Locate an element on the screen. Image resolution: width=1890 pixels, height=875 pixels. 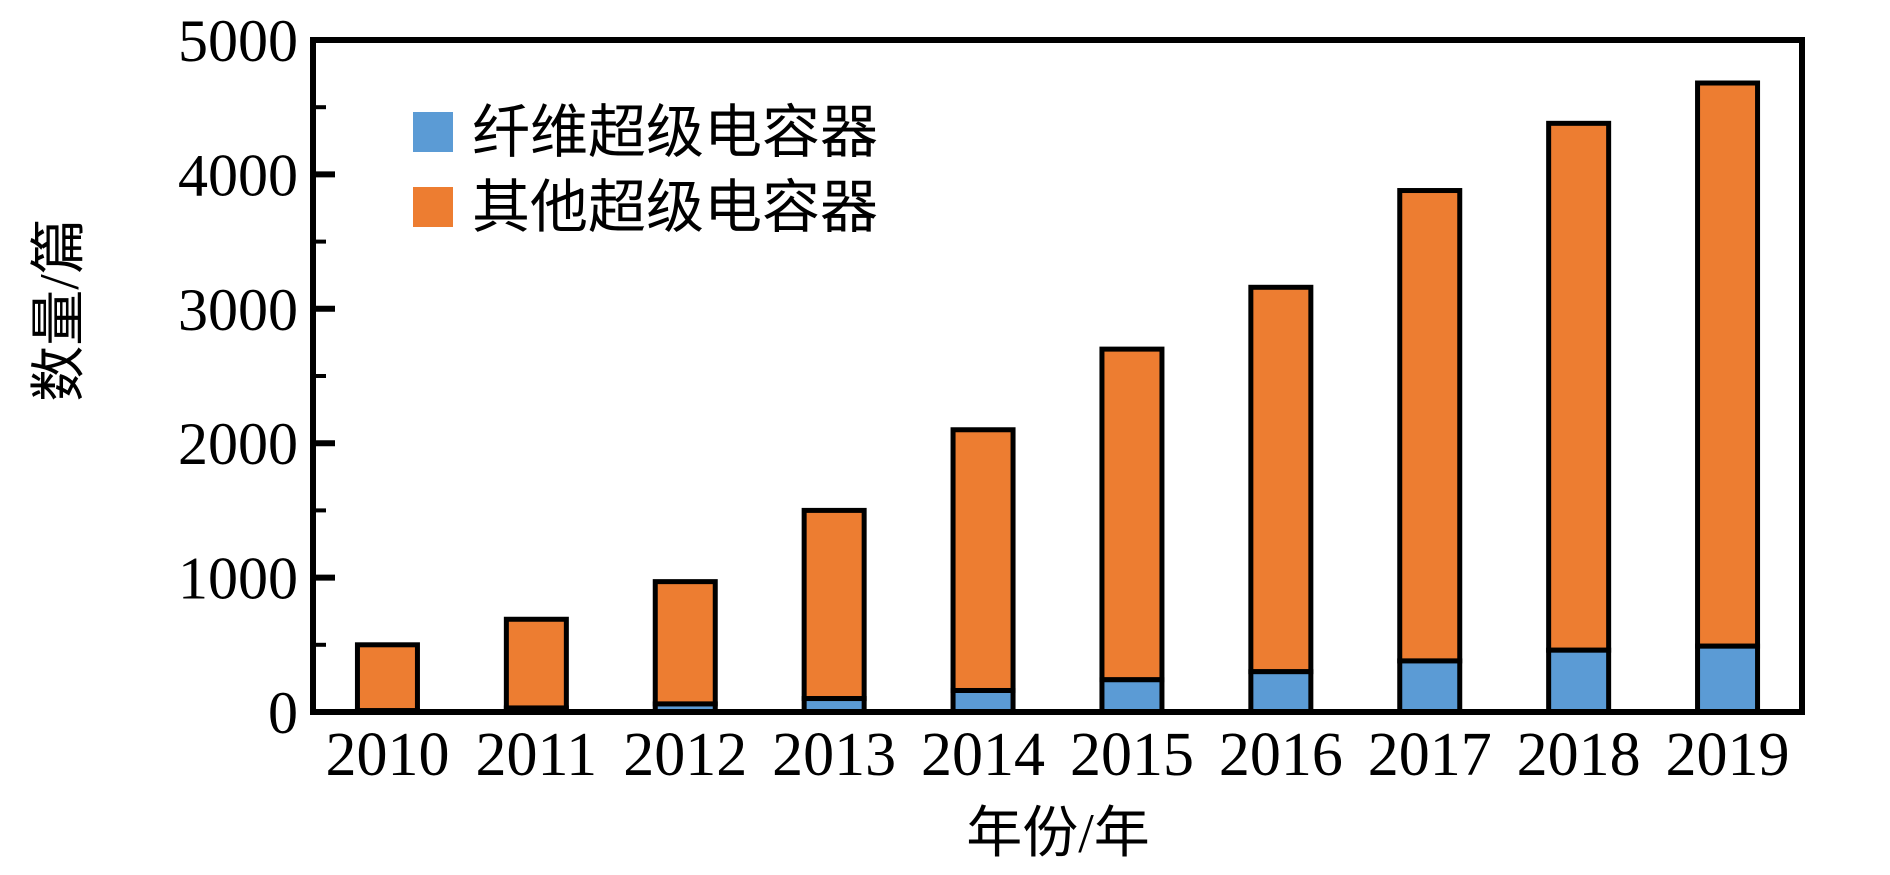
bar-2011-other-segment is located at coordinates (536, 663).